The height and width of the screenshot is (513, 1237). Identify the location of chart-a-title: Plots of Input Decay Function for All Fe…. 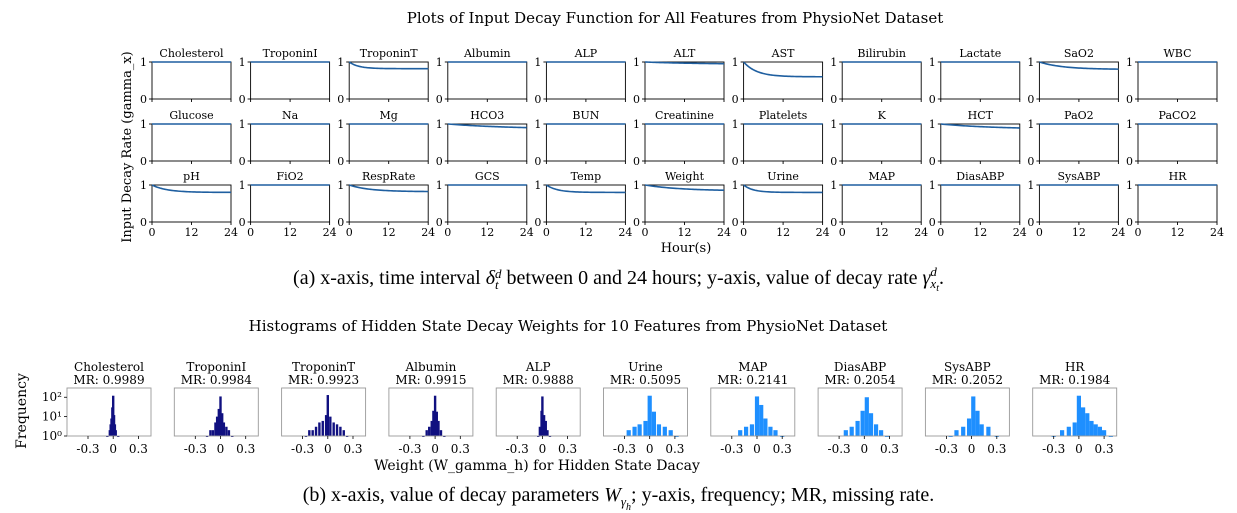
(675, 18).